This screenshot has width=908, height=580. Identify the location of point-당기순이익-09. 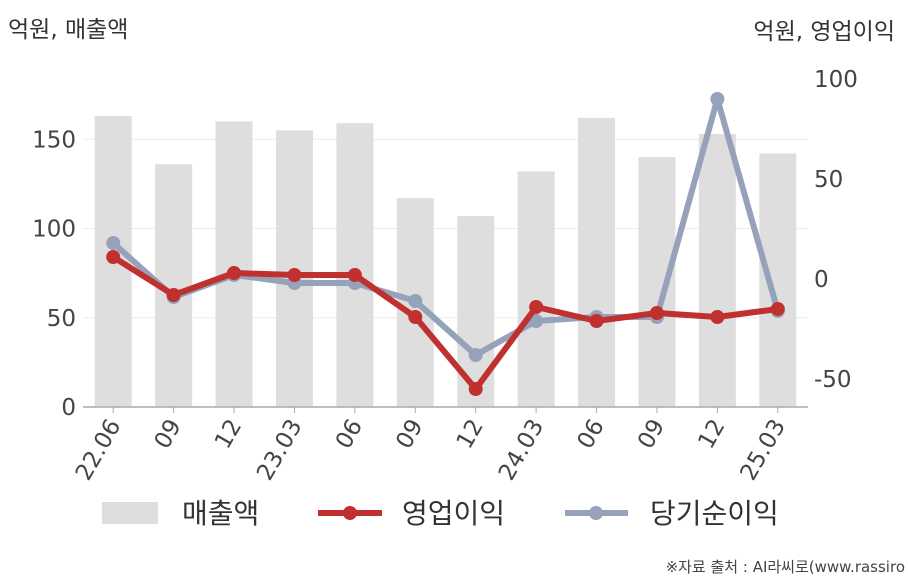
(415, 301).